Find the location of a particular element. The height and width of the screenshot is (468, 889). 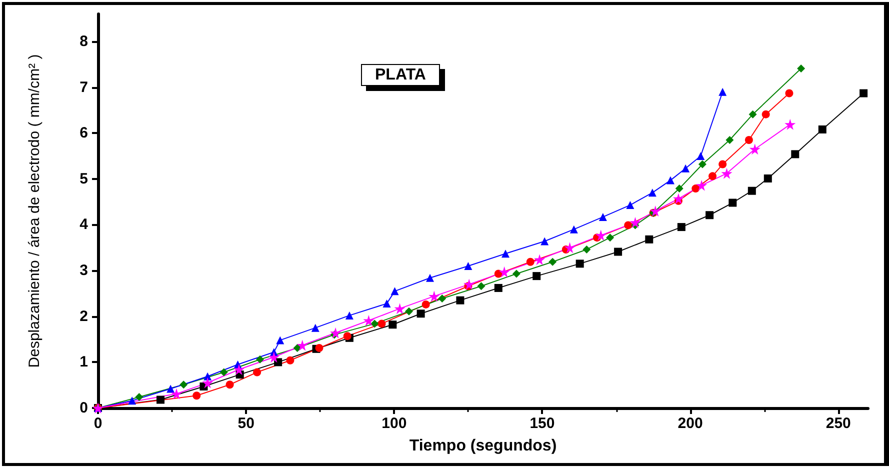

y-tick-label: 6 is located at coordinates (84, 133).